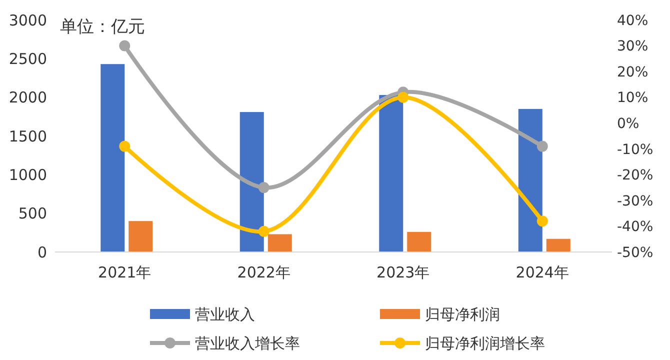  What do you see at coordinates (27, 175) in the screenshot?
I see `y-tick-label: 1000` at bounding box center [27, 175].